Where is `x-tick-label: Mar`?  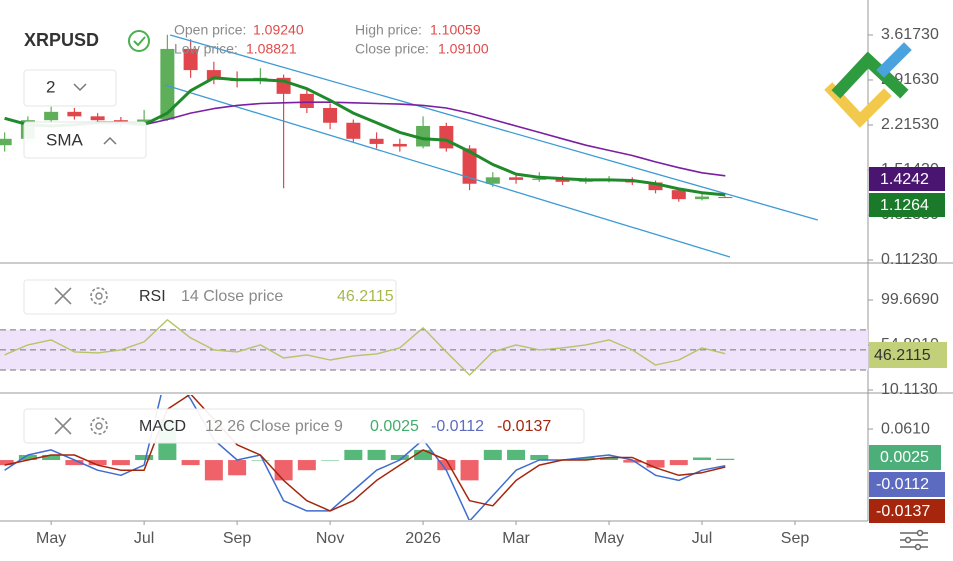 x-tick-label: Mar is located at coordinates (516, 538).